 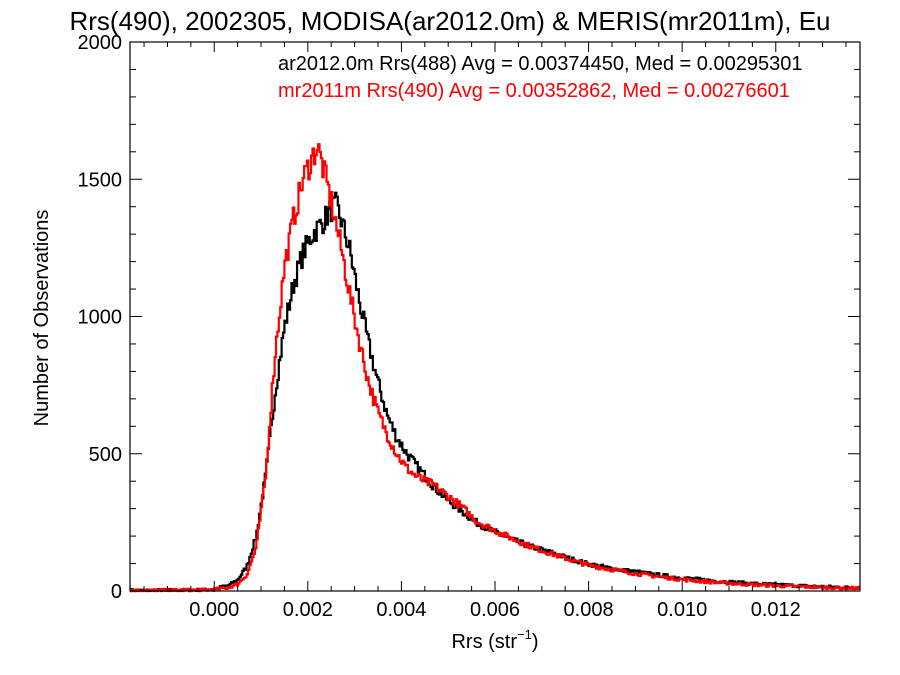 I want to click on x-tick-label: 0.006, so click(x=495, y=610).